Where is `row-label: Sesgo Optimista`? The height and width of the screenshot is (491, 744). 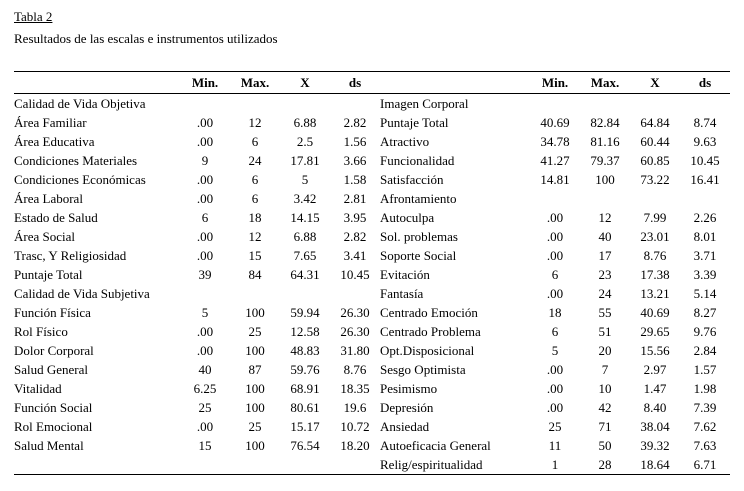
row-label: Sesgo Optimista is located at coordinates (423, 369).